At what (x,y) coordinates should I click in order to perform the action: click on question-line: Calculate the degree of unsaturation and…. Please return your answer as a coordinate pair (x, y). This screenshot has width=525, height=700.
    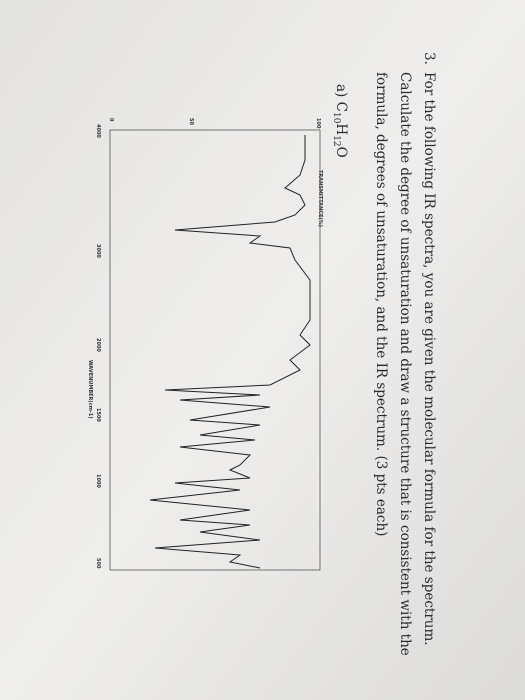
    Looking at the image, I should click on (405, 364).